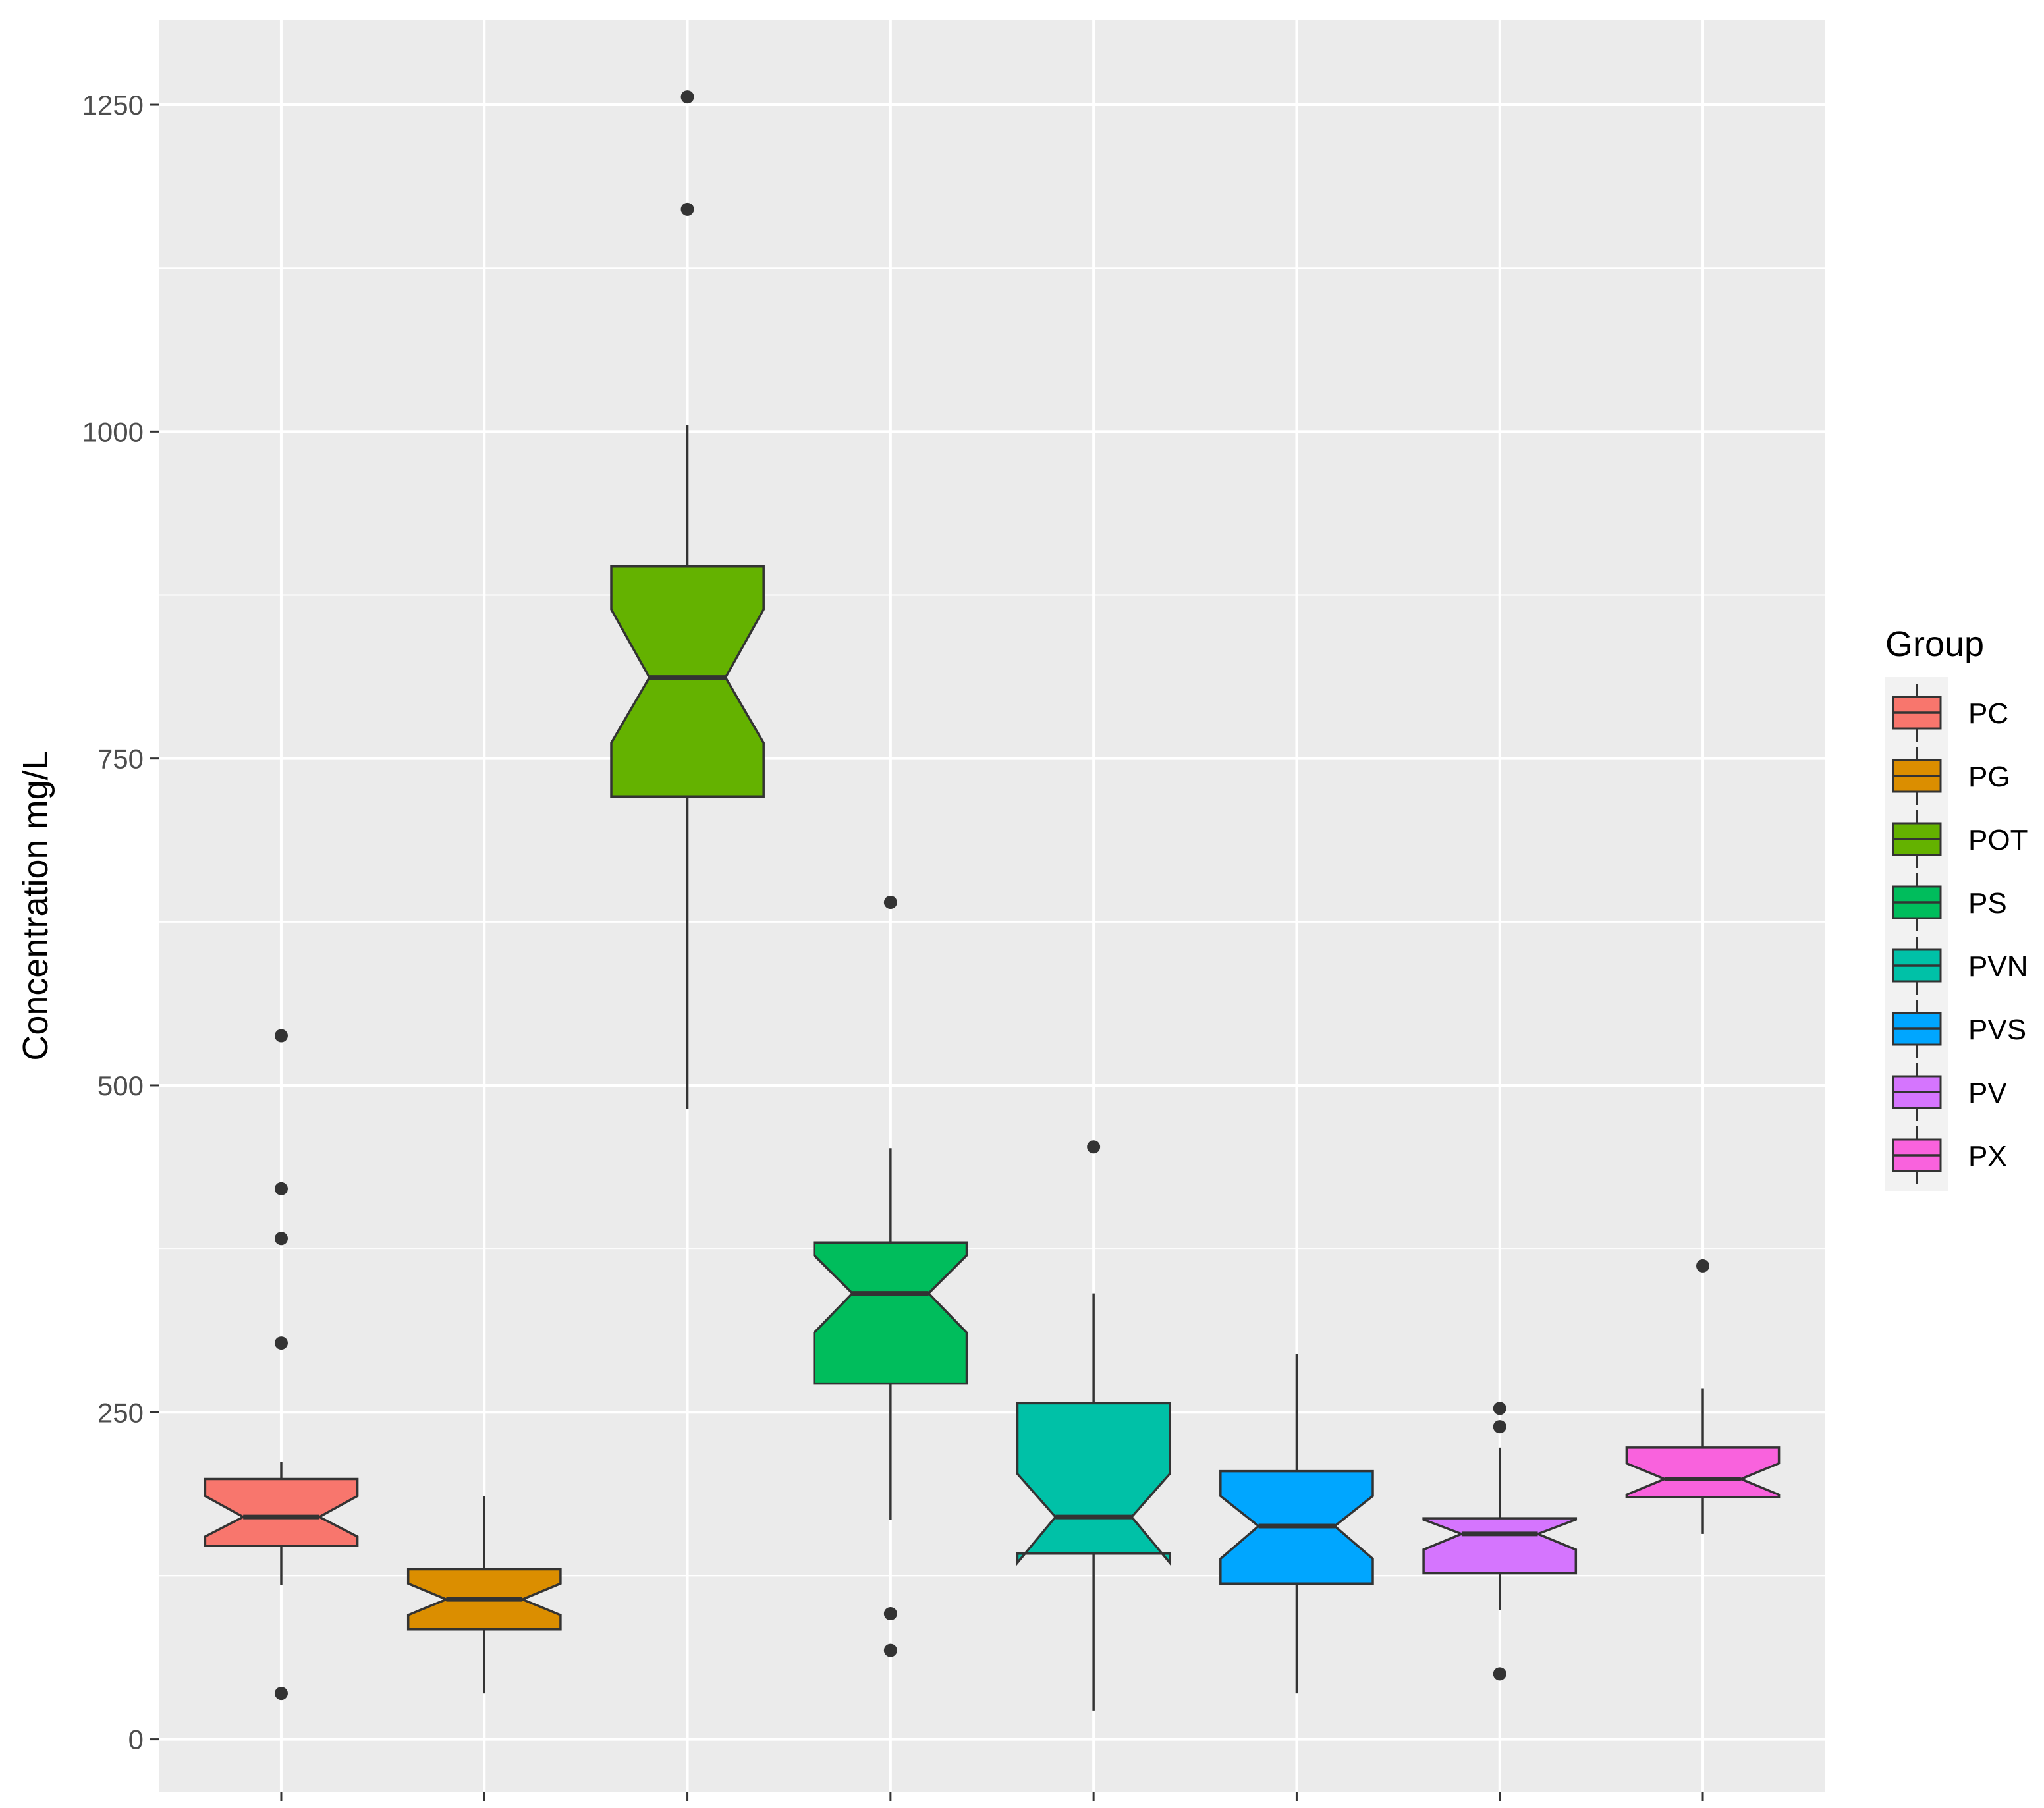 This screenshot has width=2044, height=1808. I want to click on box-px, so click(1703, 1396).